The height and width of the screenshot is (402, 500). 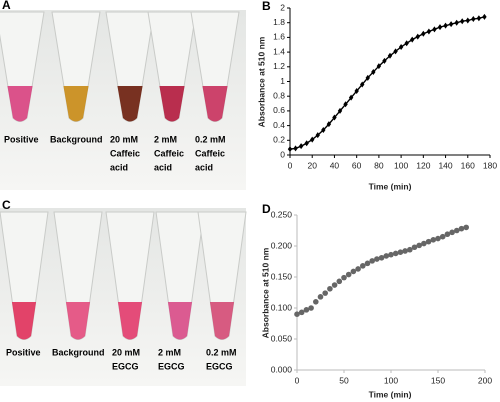 I want to click on y-tick-label: 0.050, so click(x=282, y=338).